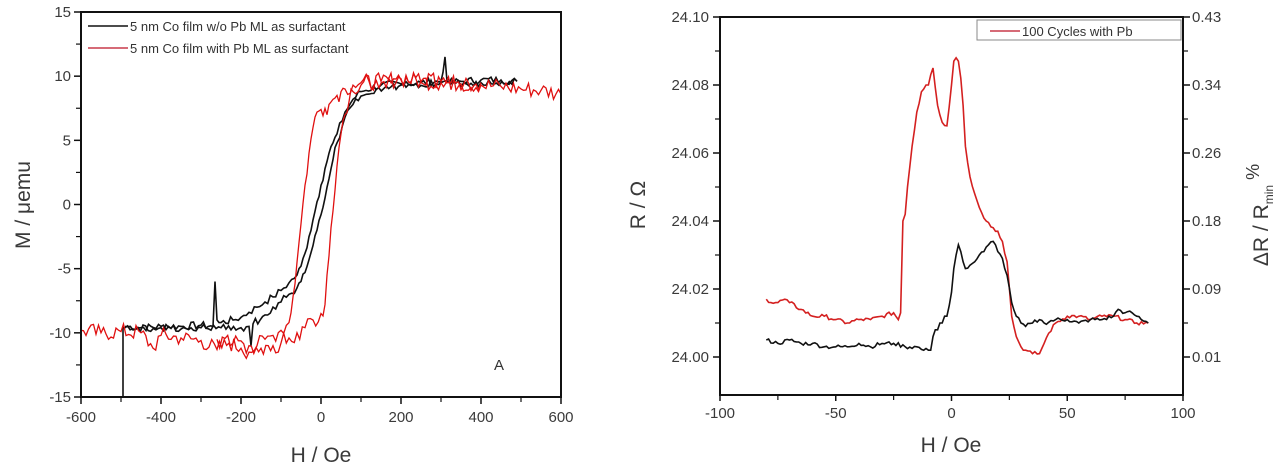 The image size is (1280, 468). I want to click on x-tick-label: -100, so click(720, 413).